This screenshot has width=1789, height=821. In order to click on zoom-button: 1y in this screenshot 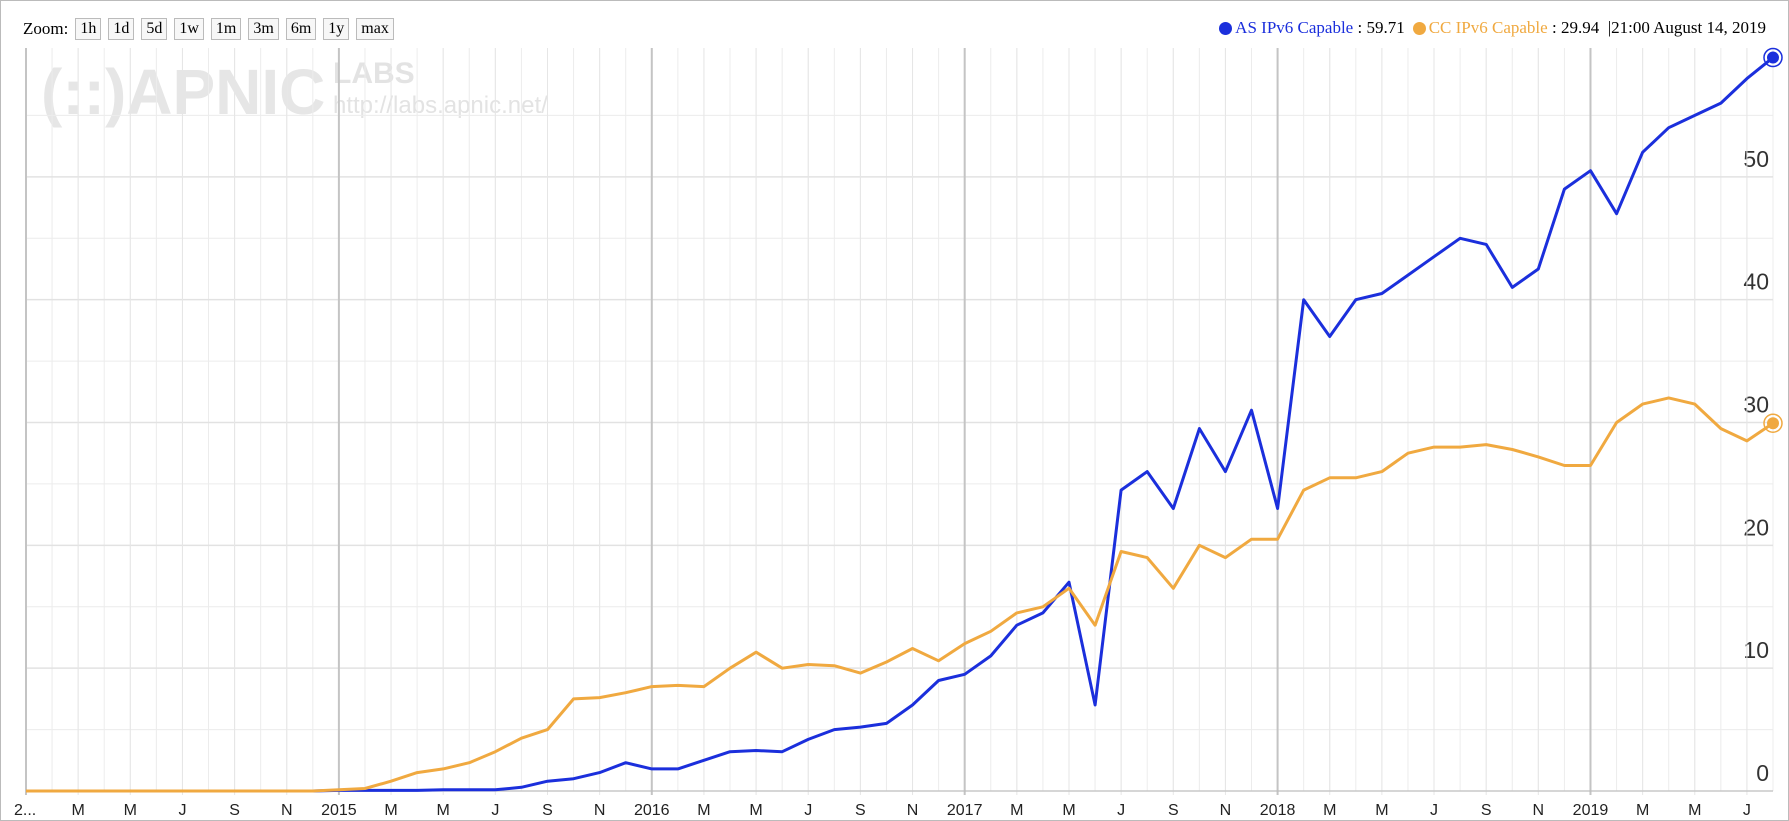, I will do `click(336, 29)`.